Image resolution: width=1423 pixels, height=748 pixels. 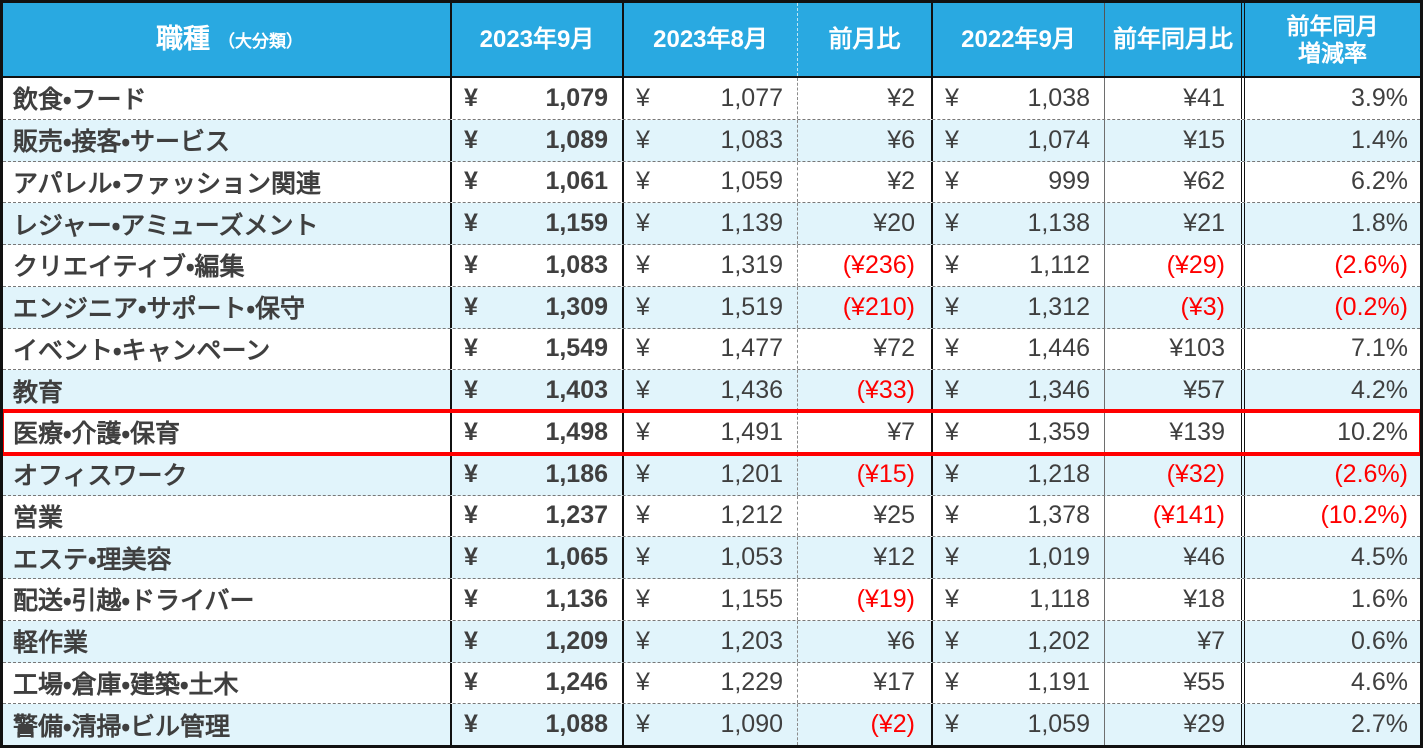 What do you see at coordinates (711, 390) in the screenshot?
I see `aug2023-cell: ¥ 1,436` at bounding box center [711, 390].